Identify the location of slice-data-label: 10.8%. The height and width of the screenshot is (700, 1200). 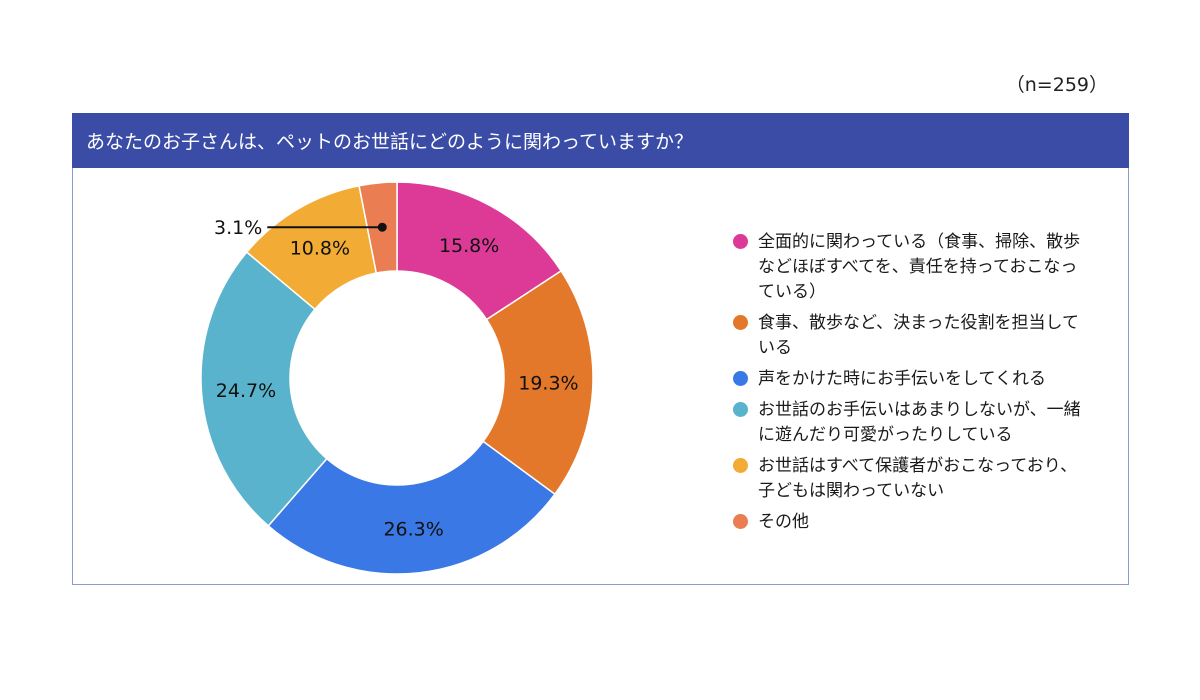
(320, 249).